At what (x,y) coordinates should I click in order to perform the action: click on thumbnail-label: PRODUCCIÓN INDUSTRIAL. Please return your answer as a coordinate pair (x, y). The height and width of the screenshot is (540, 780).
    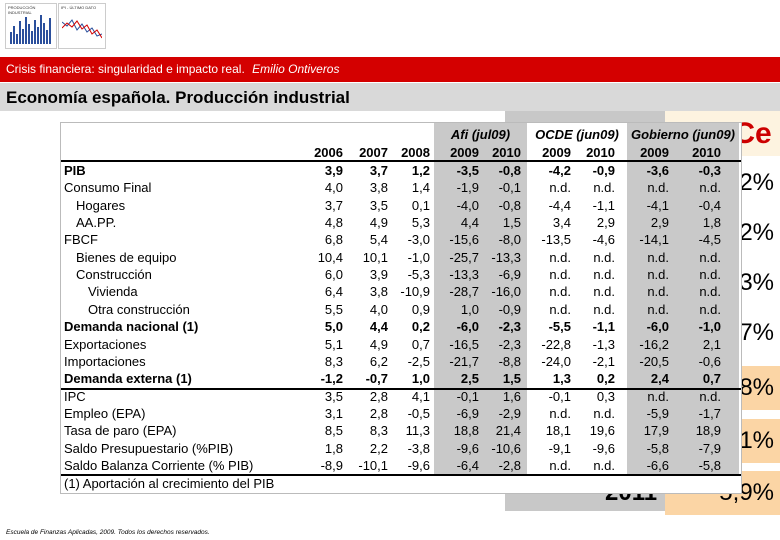
    Looking at the image, I should click on (22, 10).